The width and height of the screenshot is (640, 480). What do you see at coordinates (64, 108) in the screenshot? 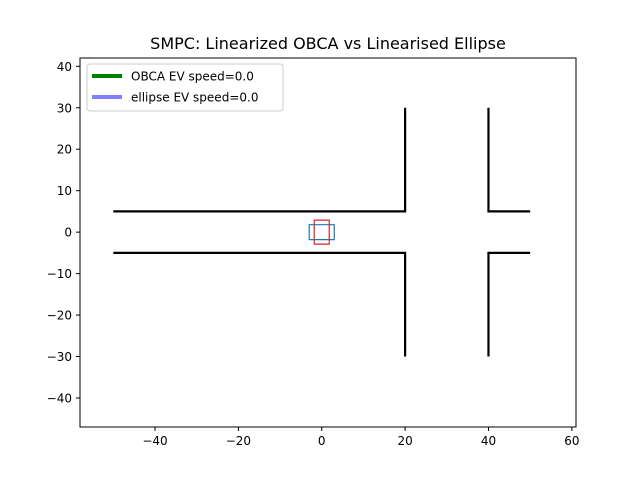
I see `y-tick-label: 30` at bounding box center [64, 108].